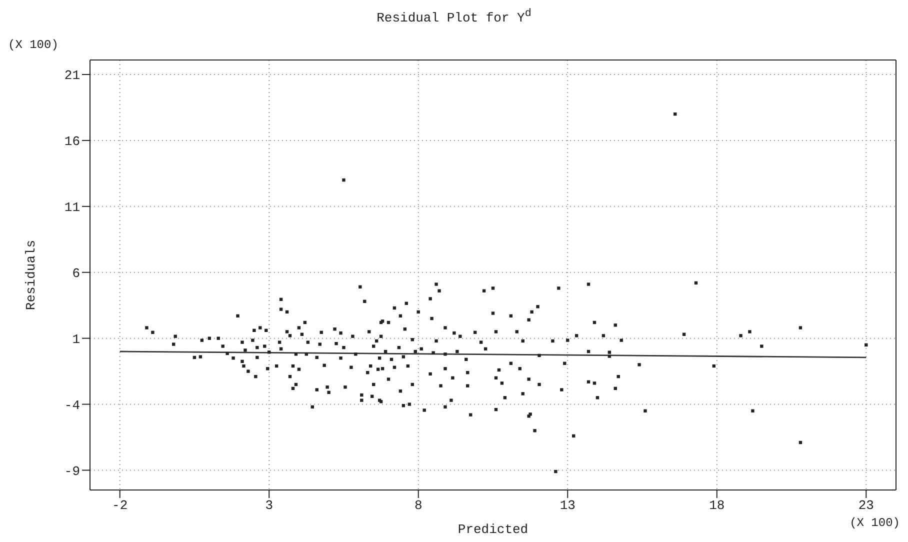 This screenshot has height=542, width=908. What do you see at coordinates (72, 471) in the screenshot?
I see `y-tick-label: -9` at bounding box center [72, 471].